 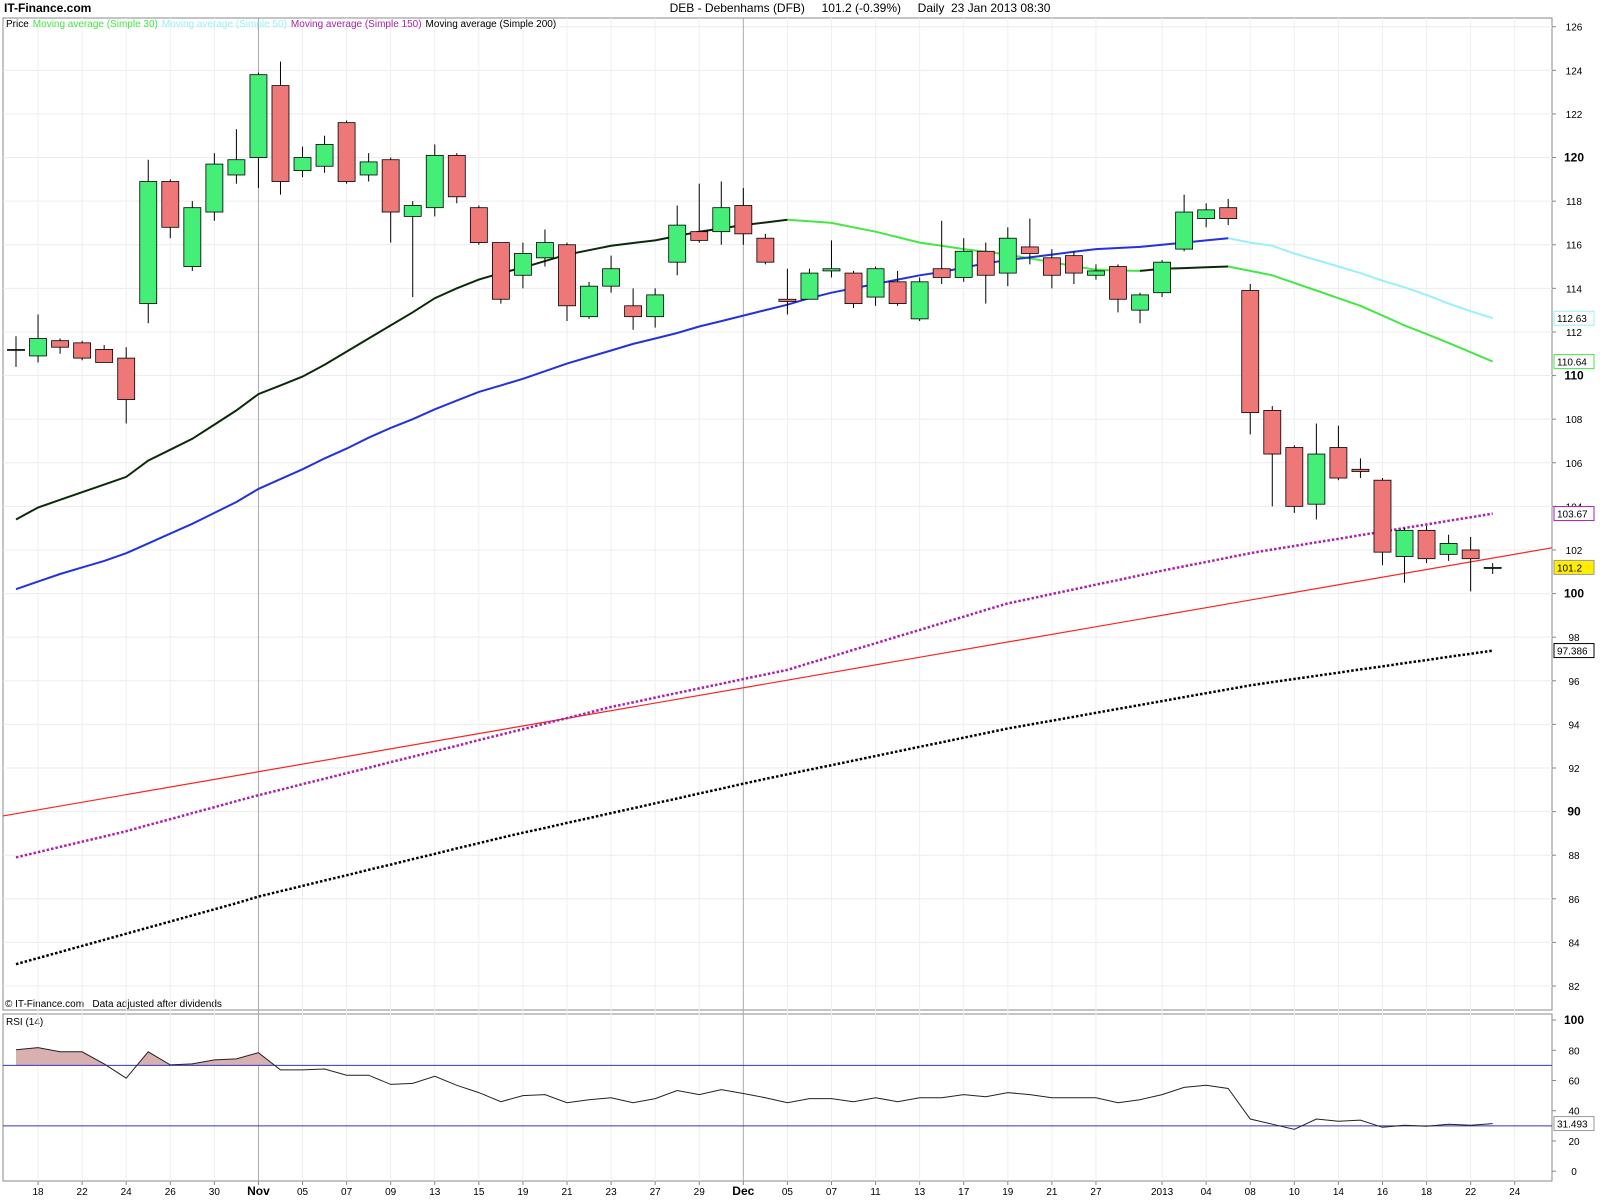 I want to click on y-tick-label: 86, so click(x=1574, y=900).